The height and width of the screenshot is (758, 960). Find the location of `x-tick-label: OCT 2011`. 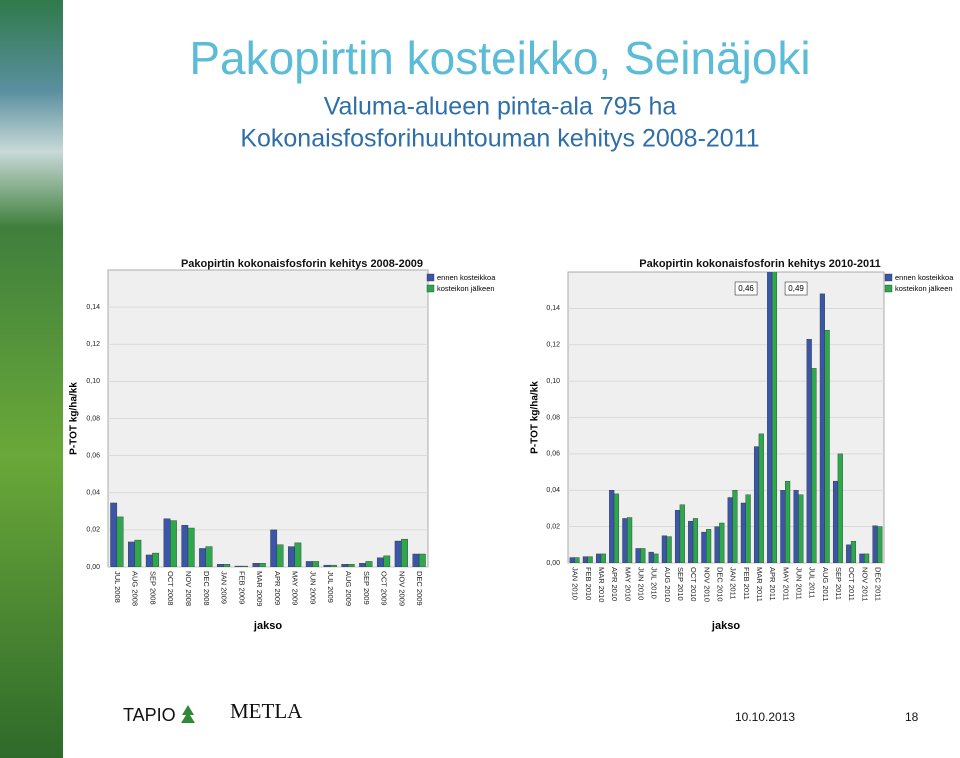

x-tick-label: OCT 2011 is located at coordinates (851, 584).